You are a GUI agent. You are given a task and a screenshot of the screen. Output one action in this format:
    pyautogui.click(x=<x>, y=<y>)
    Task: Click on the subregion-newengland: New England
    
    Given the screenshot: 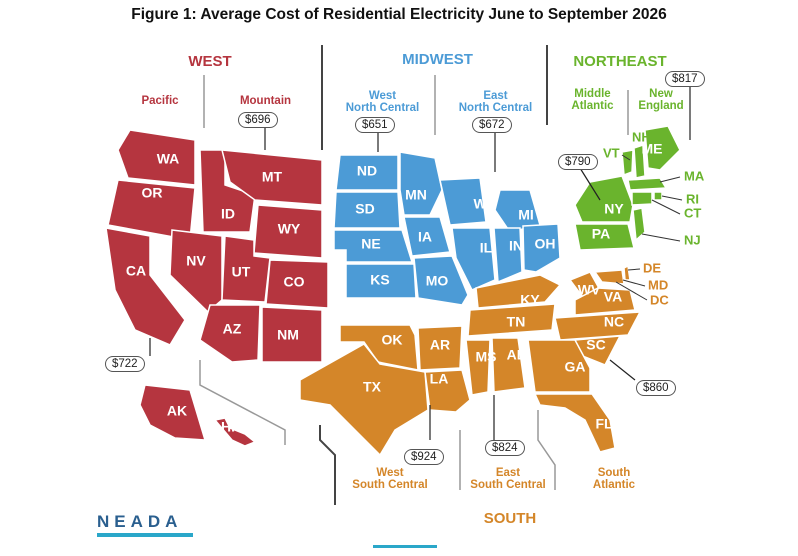 What is the action you would take?
    pyautogui.click(x=661, y=100)
    